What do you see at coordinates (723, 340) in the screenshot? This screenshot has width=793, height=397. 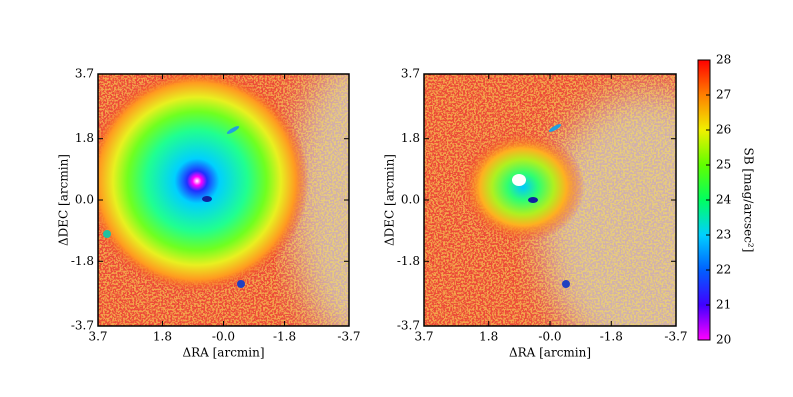 I see `colorbar-tick-label: 20` at bounding box center [723, 340].